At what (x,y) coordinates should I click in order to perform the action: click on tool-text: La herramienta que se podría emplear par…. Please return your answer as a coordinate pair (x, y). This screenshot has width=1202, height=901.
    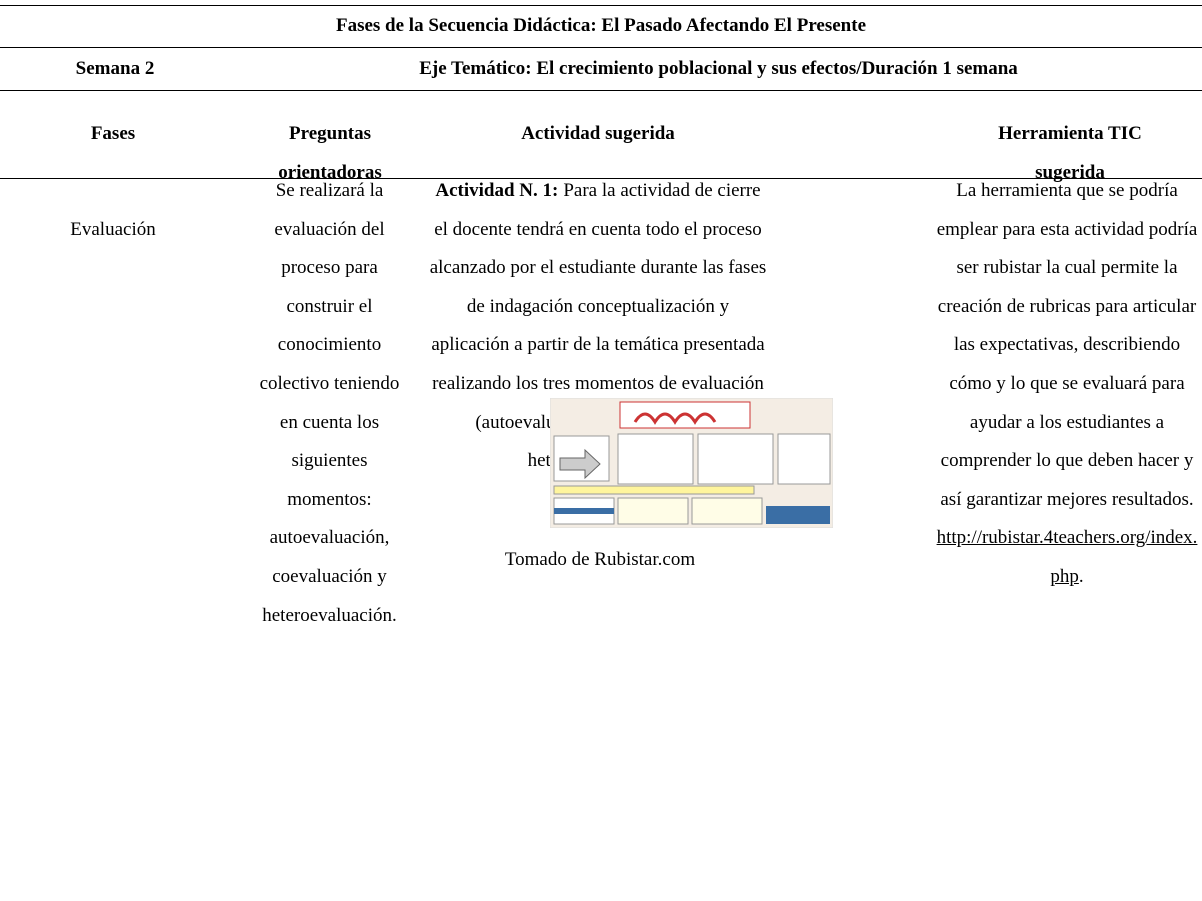
    Looking at the image, I should click on (1067, 345).